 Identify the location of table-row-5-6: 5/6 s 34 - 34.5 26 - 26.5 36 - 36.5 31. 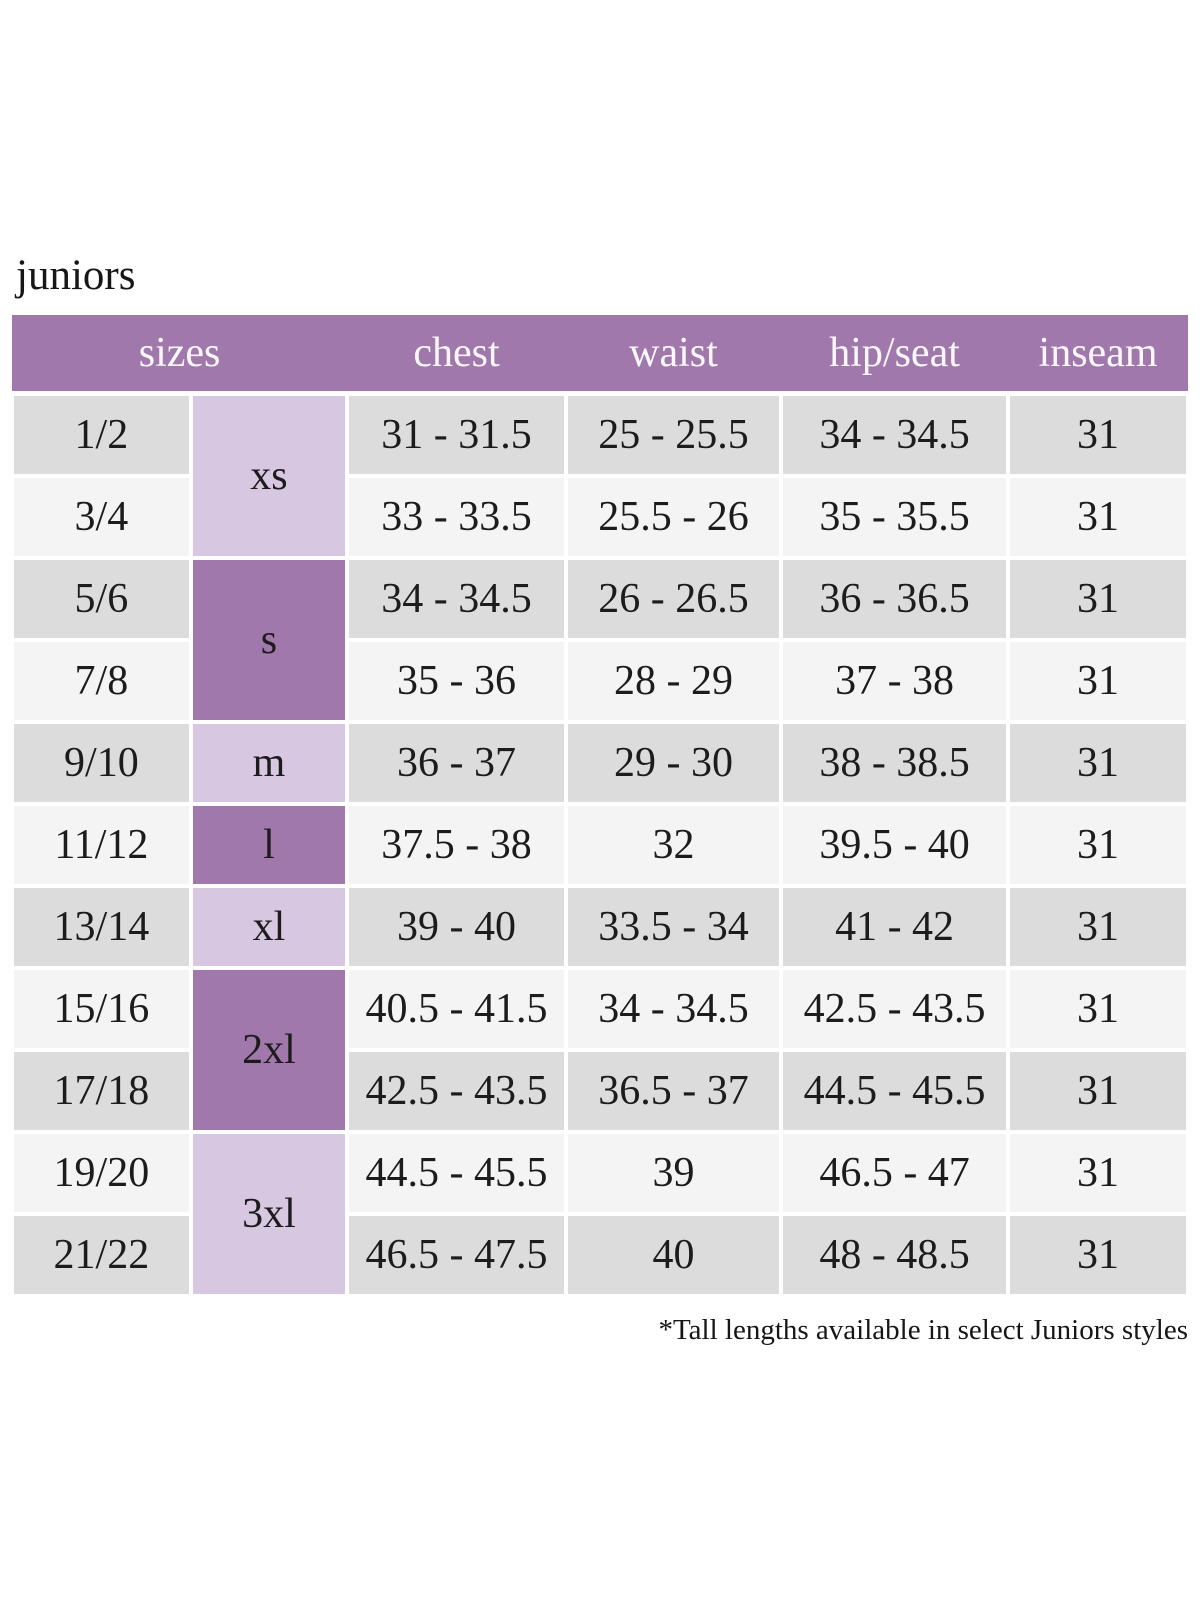
(600, 640).